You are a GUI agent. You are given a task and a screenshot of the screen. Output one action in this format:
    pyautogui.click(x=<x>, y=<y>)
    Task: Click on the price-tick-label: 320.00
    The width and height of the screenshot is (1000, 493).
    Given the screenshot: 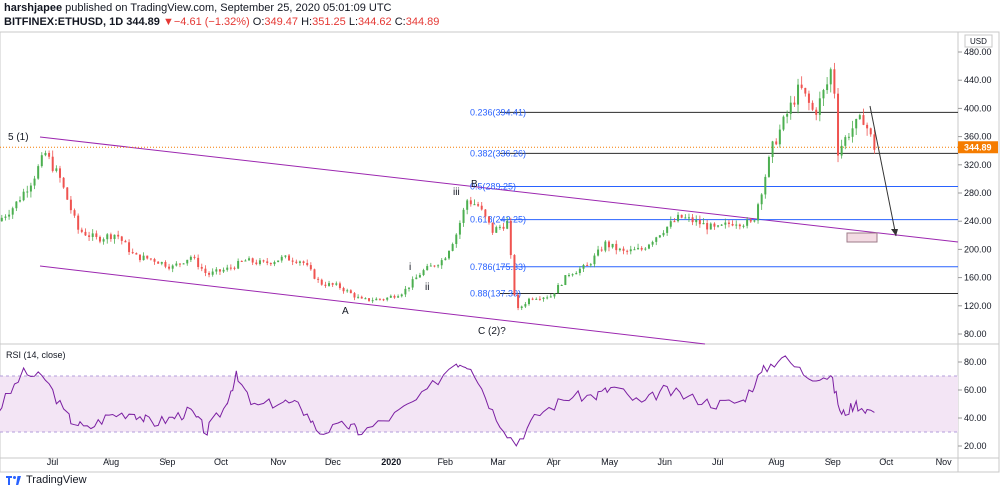 What is the action you would take?
    pyautogui.click(x=978, y=165)
    